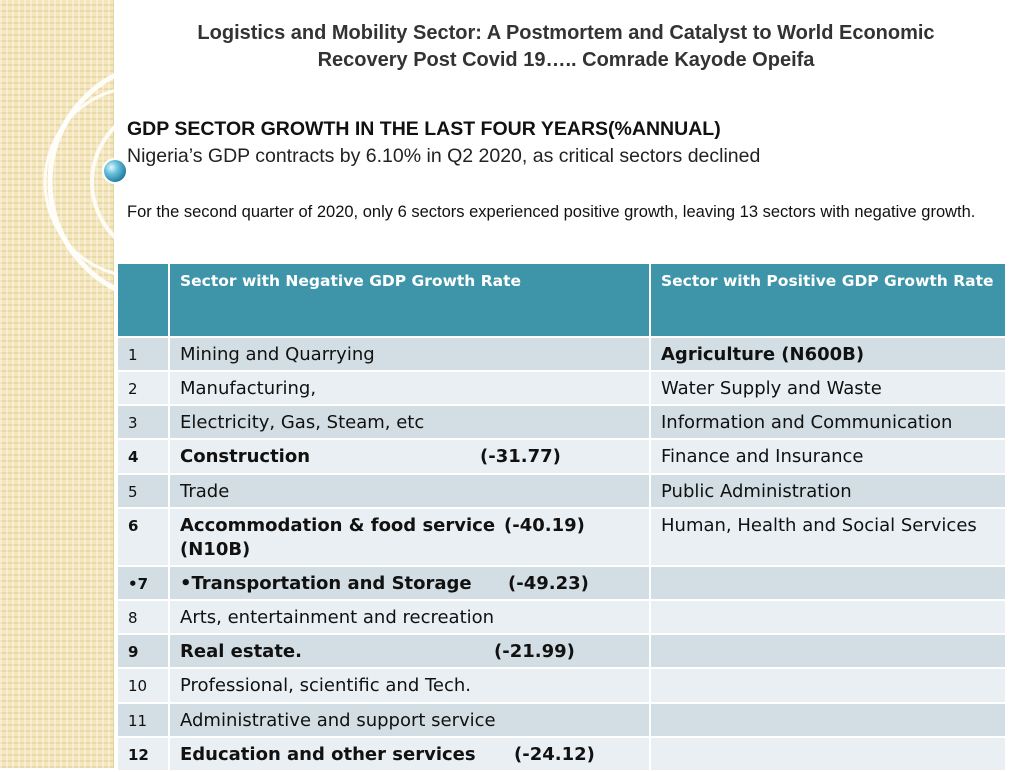 Image resolution: width=1024 pixels, height=772 pixels. Describe the element at coordinates (241, 651) in the screenshot. I see `negative-sector-name: Real estate.` at that location.